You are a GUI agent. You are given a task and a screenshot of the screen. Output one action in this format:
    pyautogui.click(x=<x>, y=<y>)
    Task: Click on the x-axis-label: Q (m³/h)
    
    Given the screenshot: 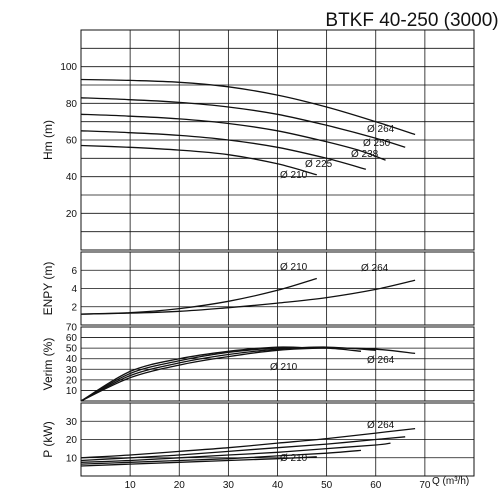 What is the action you would take?
    pyautogui.click(x=450, y=481)
    